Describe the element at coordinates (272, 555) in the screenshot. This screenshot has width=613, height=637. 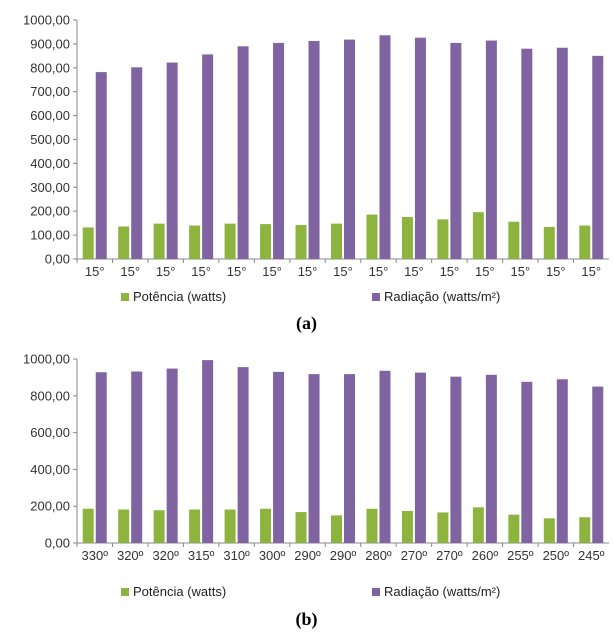
I see `x-tick-label: 300º` at that location.